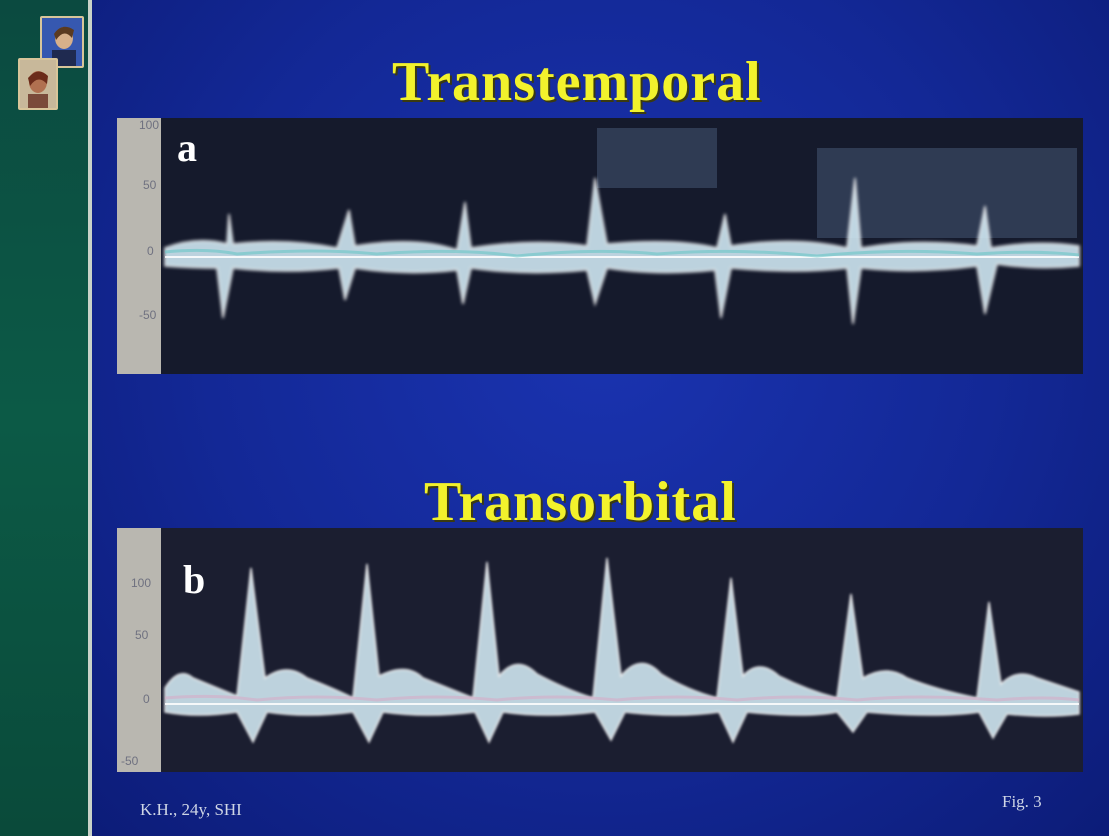 The image size is (1109, 836). What do you see at coordinates (187, 147) in the screenshot?
I see `panel-label-a: a` at bounding box center [187, 147].